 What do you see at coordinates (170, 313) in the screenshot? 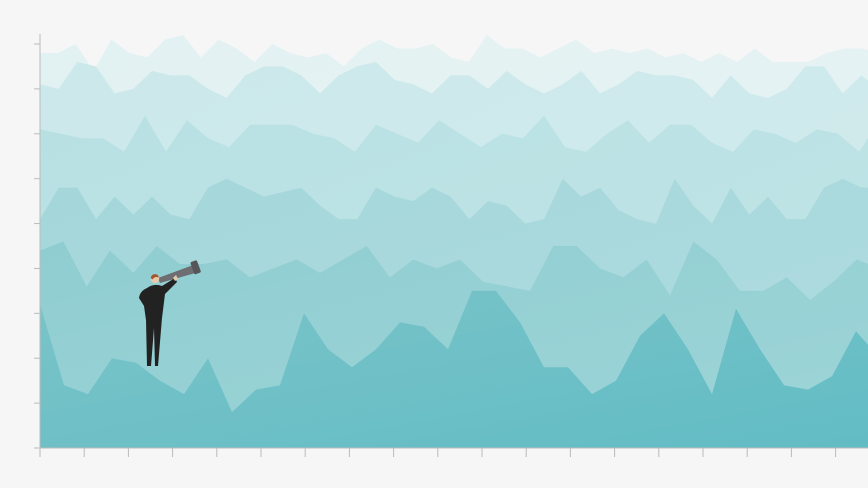
I see `person-with-telescope-icon` at bounding box center [170, 313].